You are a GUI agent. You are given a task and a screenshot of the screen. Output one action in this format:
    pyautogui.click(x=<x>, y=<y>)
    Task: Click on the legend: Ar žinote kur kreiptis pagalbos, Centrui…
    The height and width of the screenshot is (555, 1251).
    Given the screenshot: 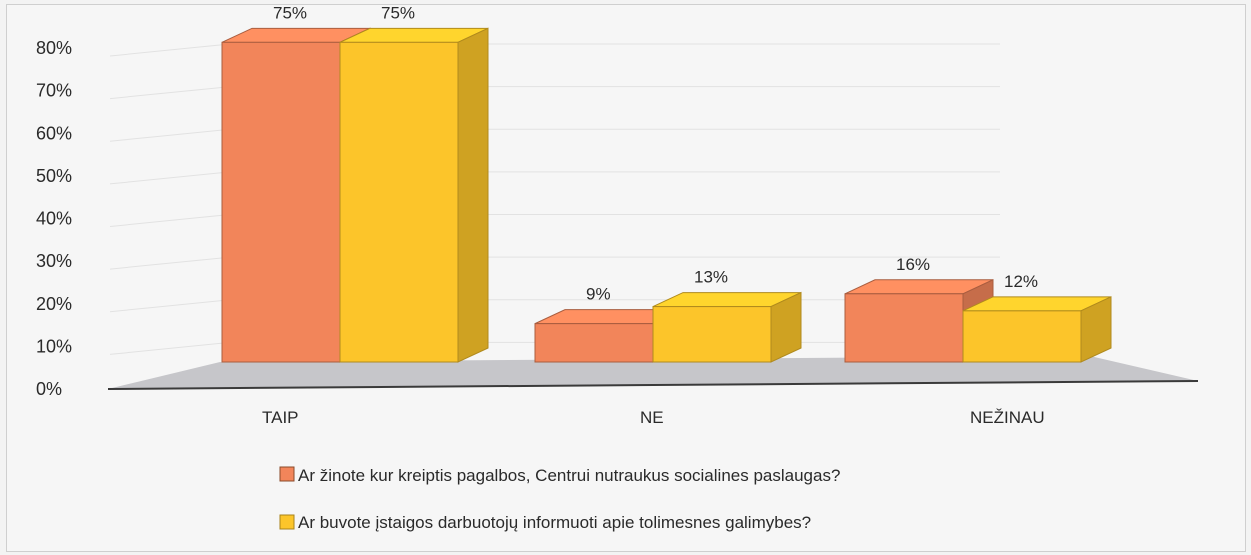 What is the action you would take?
    pyautogui.click(x=559, y=499)
    